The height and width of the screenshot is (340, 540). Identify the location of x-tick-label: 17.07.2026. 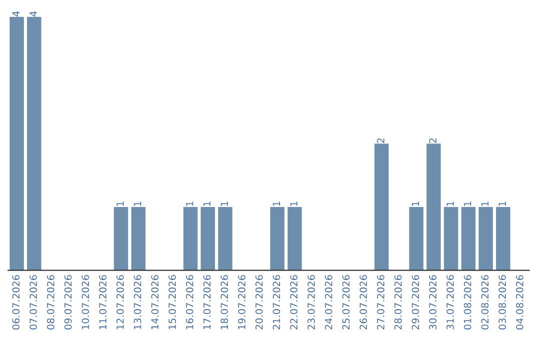
(207, 302).